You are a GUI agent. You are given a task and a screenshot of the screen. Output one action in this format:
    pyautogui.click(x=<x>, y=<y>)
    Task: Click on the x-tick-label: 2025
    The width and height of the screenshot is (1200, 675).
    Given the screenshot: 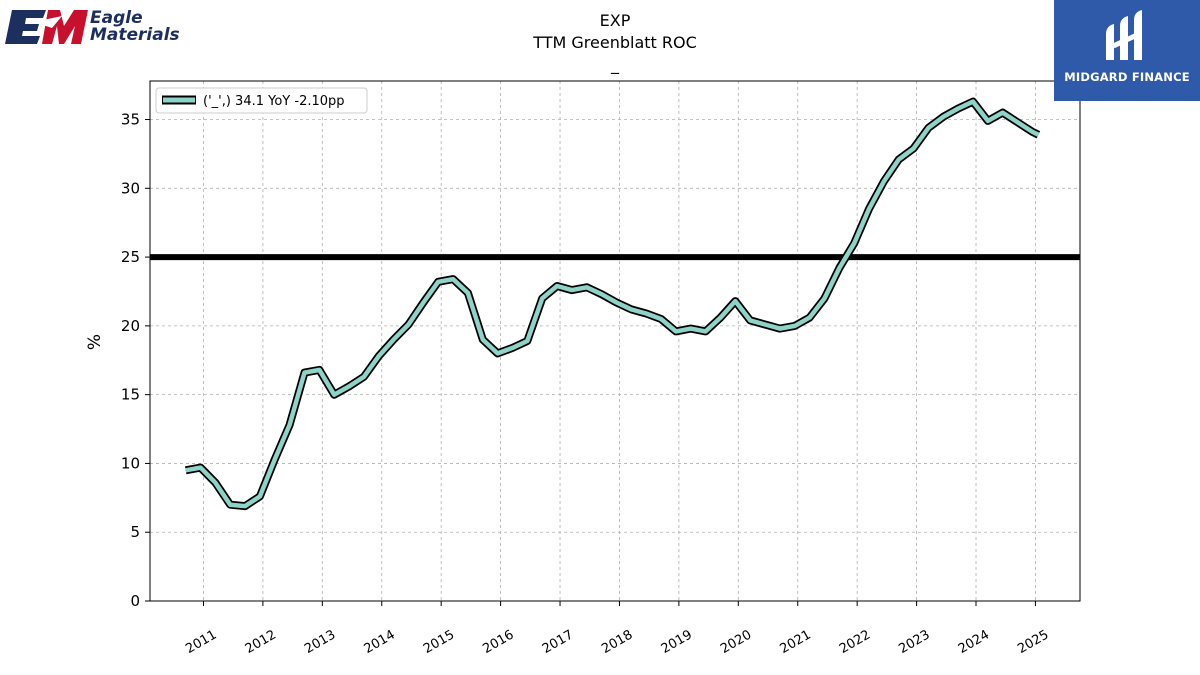 What is the action you would take?
    pyautogui.click(x=1033, y=642)
    